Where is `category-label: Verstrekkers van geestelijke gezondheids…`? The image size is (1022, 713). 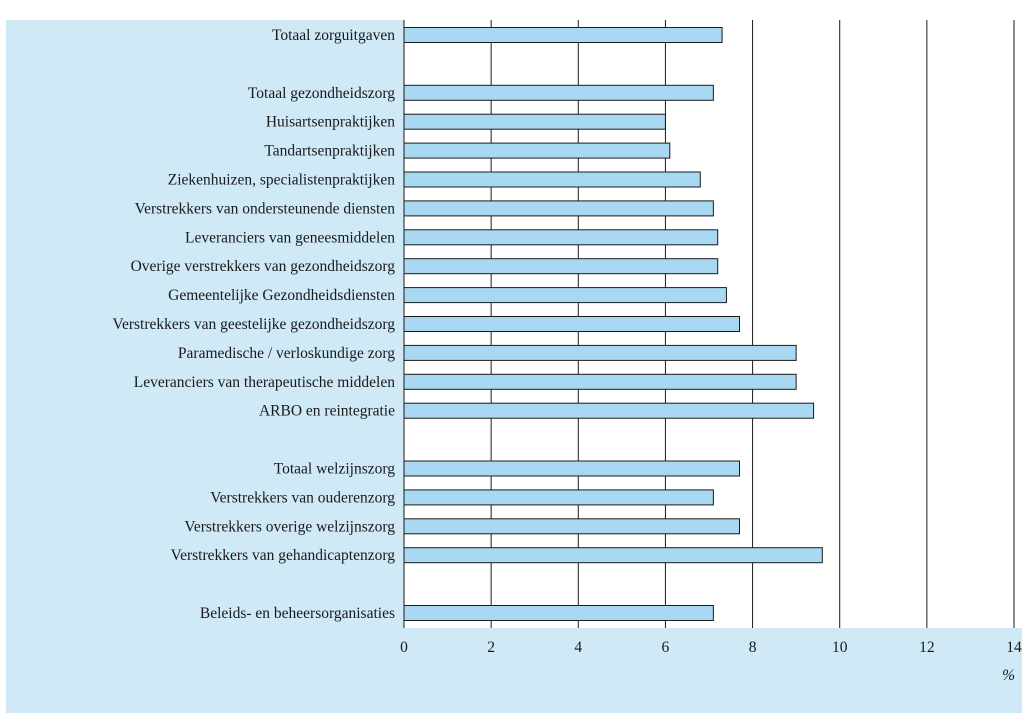 category-label: Verstrekkers van geestelijke gezondheids… is located at coordinates (254, 324).